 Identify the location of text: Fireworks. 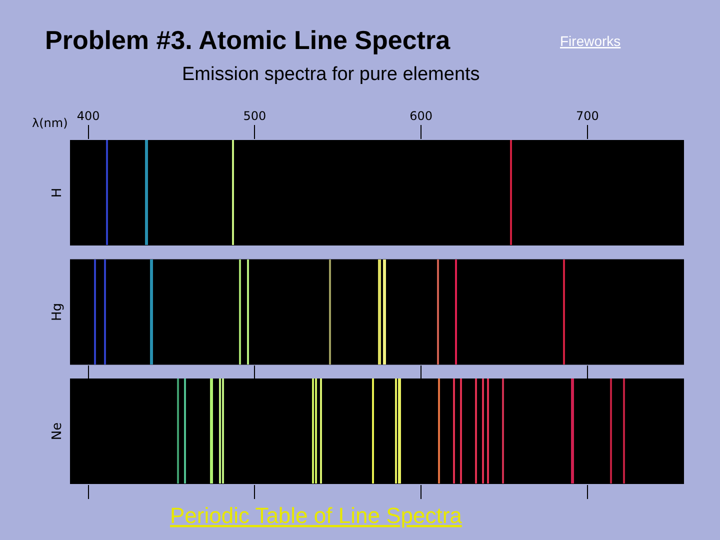
(590, 41).